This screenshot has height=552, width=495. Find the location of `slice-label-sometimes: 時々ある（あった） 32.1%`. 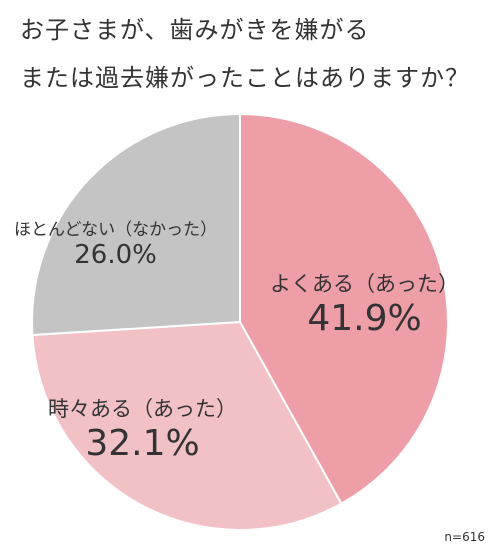

slice-label-sometimes: 時々ある（あった） 32.1% is located at coordinates (142, 428).